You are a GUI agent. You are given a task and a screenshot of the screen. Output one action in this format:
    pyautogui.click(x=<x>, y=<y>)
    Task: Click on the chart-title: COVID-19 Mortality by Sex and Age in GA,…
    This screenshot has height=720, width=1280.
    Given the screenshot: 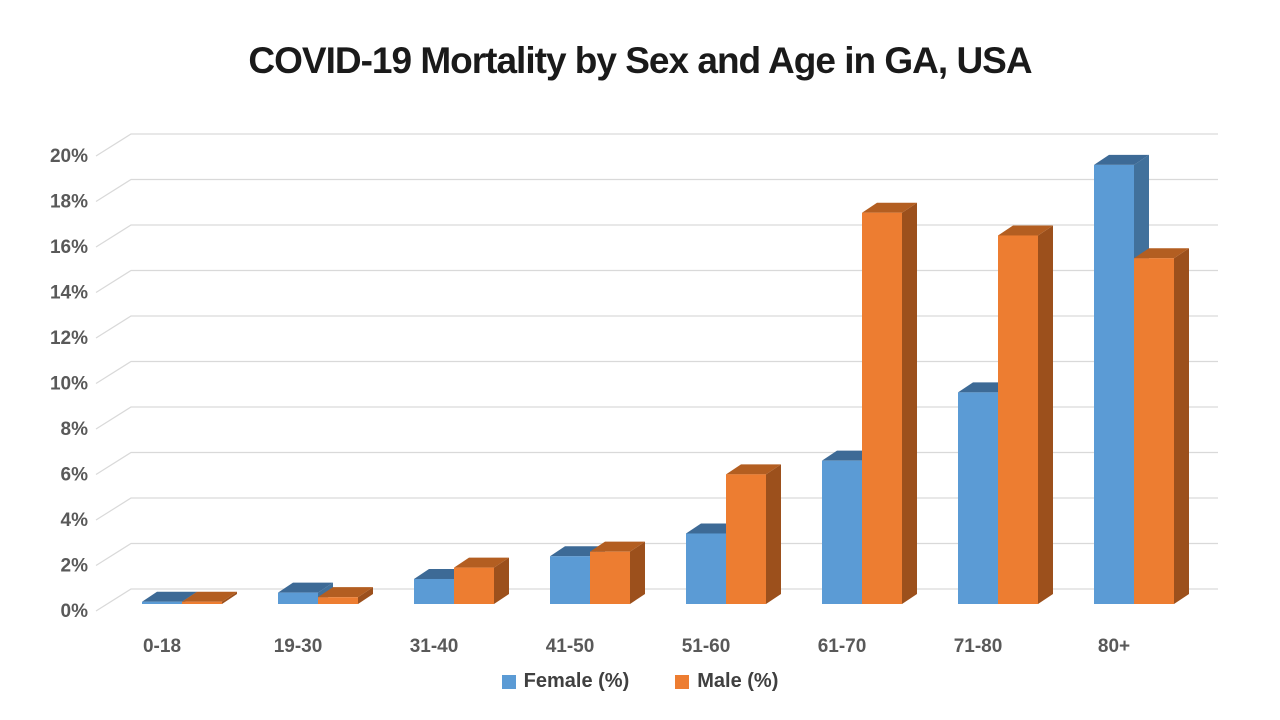 What is the action you would take?
    pyautogui.click(x=640, y=60)
    